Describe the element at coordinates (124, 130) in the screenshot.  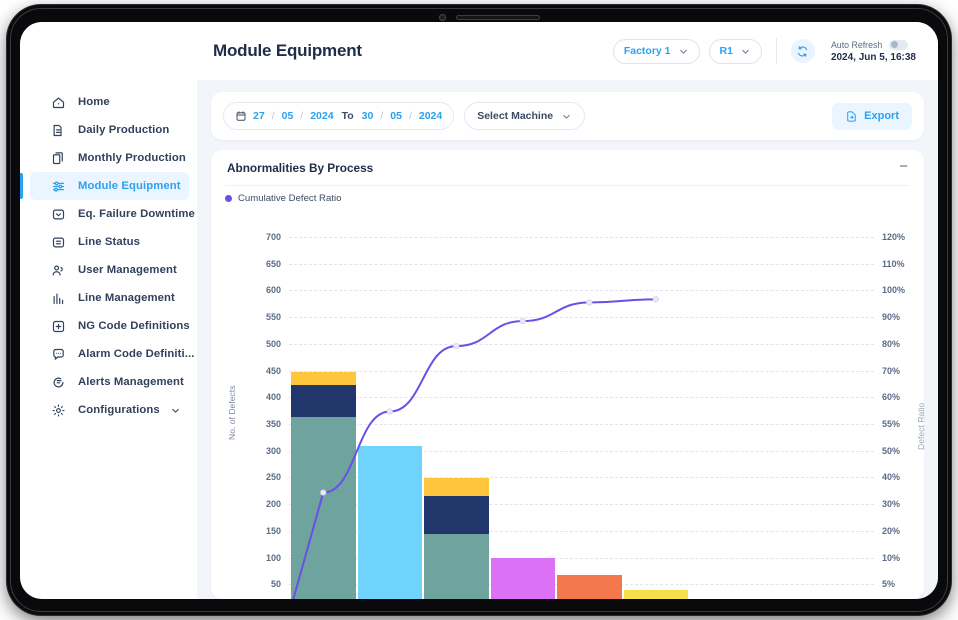
I see `sidebar-item-label: Daily Production` at that location.